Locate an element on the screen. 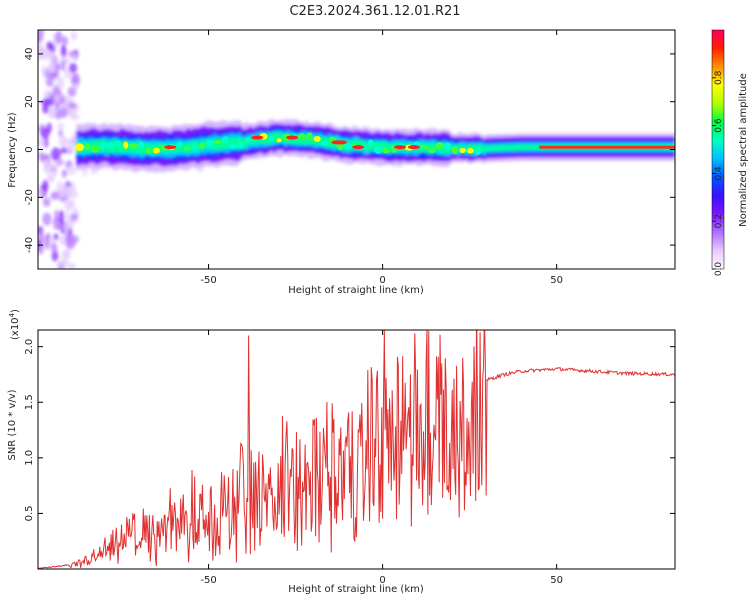 The width and height of the screenshot is (750, 604). colorbar-ticks: 0.0 0.2 0.4 0.6 0.8 is located at coordinates (718, 173).